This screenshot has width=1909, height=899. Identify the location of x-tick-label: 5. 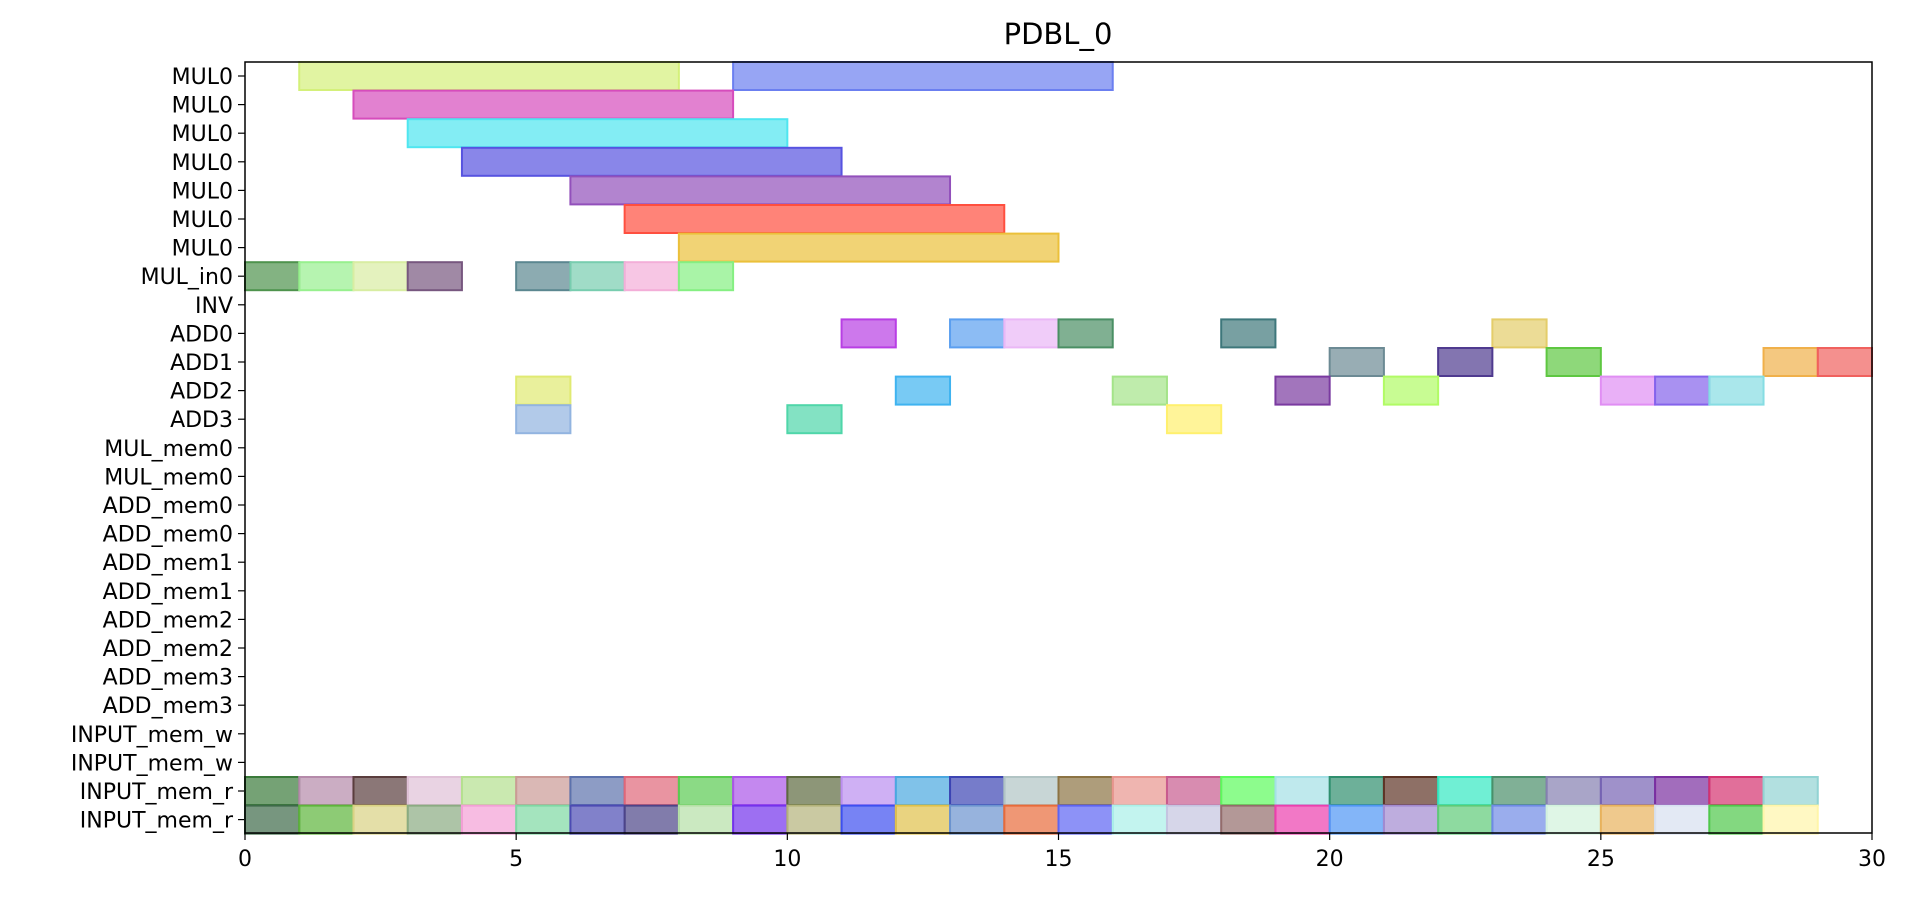
(516, 859).